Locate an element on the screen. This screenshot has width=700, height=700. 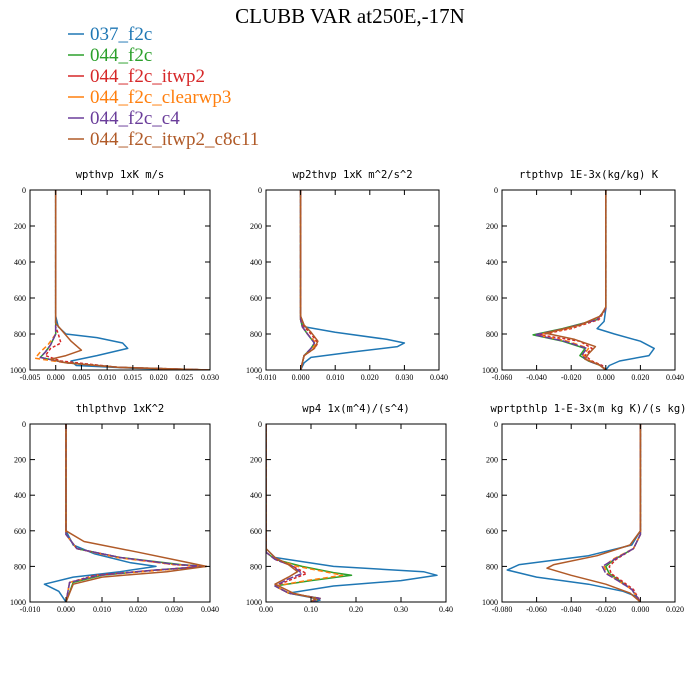
legend-item: 044_f2c_c4 is located at coordinates (124, 118).